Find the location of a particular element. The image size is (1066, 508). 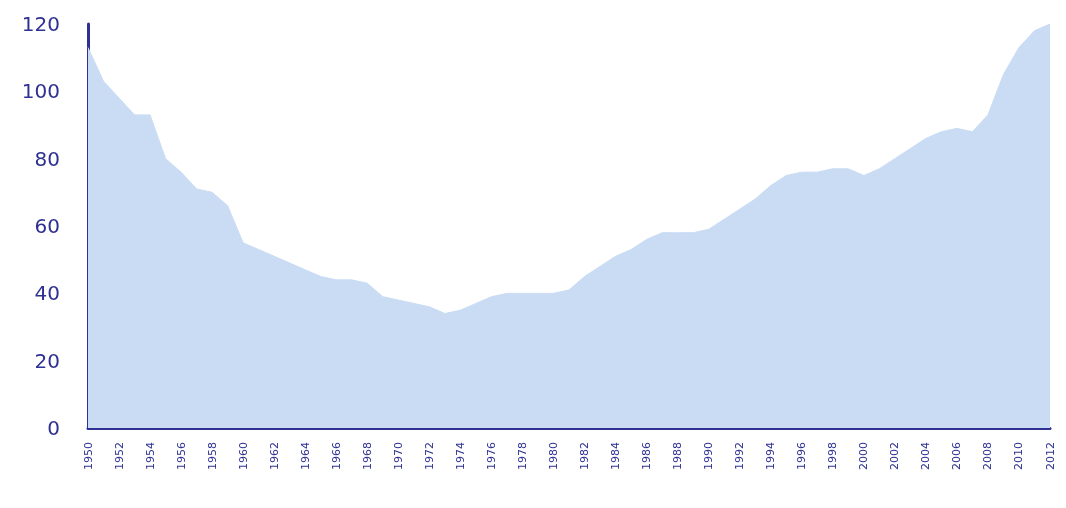

x-tick-label: 2002 is located at coordinates (895, 456).